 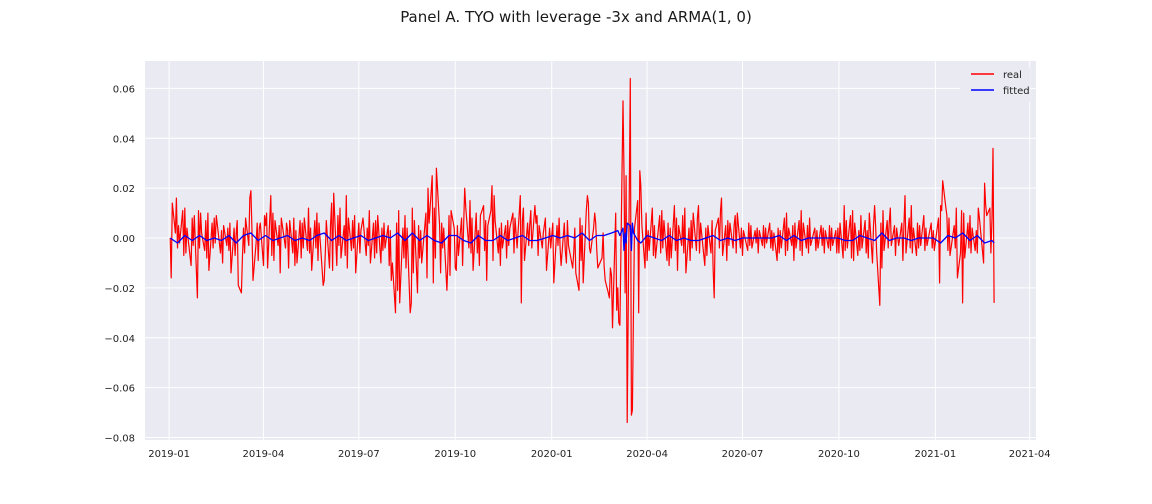 What do you see at coordinates (119, 289) in the screenshot?
I see `y-tick-label: −0.02` at bounding box center [119, 289].